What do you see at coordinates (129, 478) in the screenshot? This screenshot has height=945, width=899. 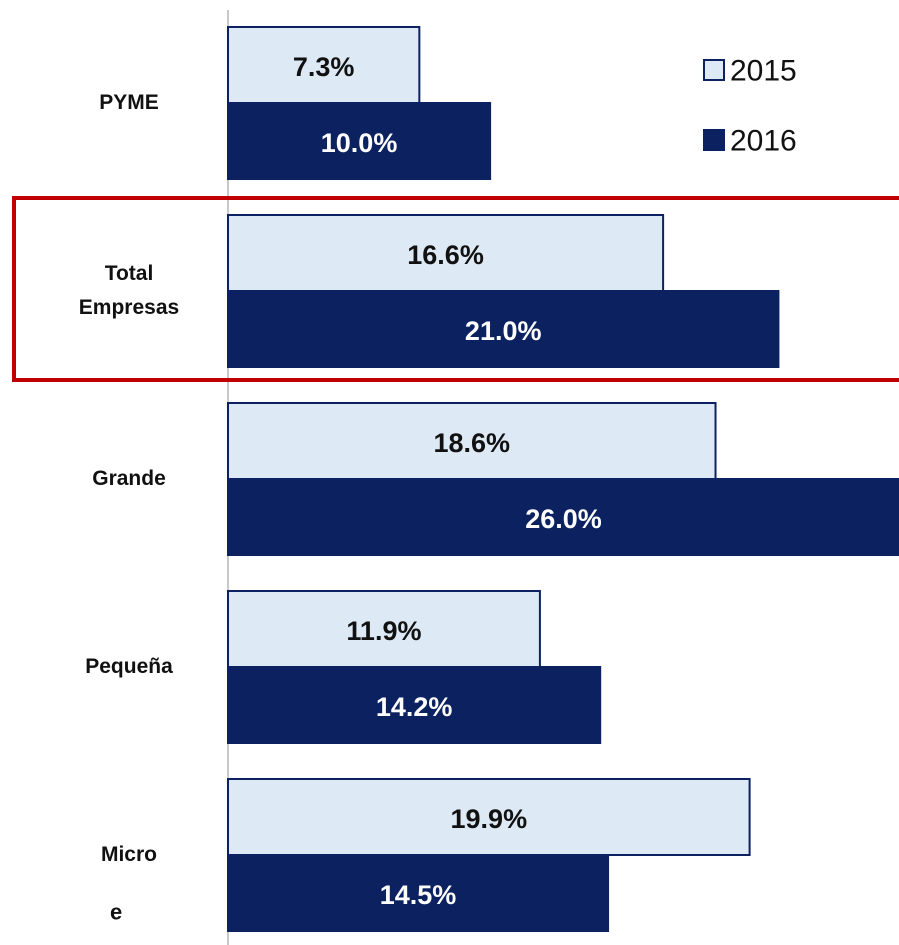 I see `category-label: Grande` at bounding box center [129, 478].